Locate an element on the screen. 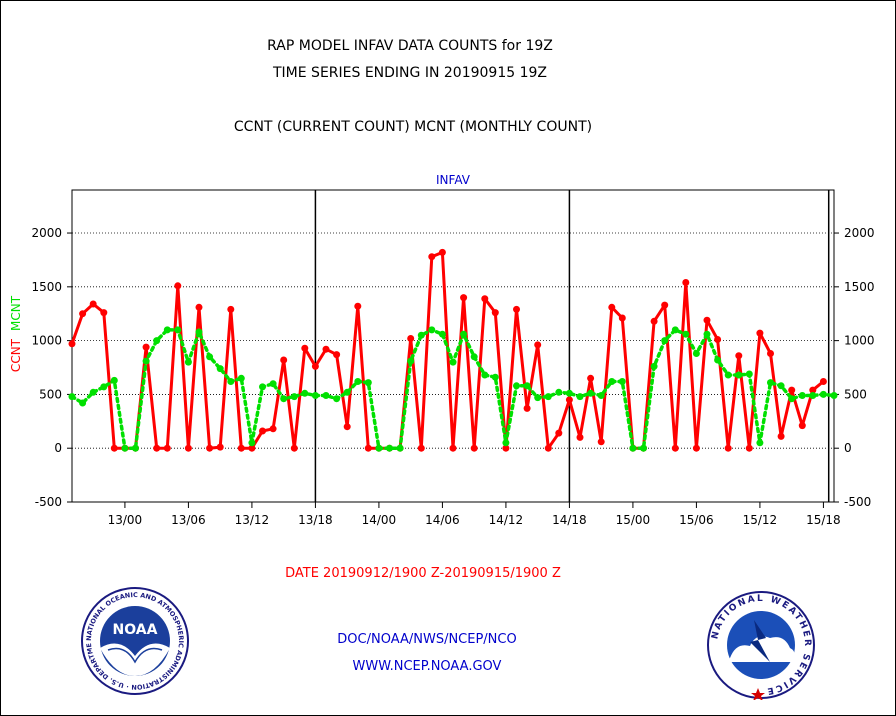 The width and height of the screenshot is (896, 716). x-tick-label: 14/00 is located at coordinates (379, 520).